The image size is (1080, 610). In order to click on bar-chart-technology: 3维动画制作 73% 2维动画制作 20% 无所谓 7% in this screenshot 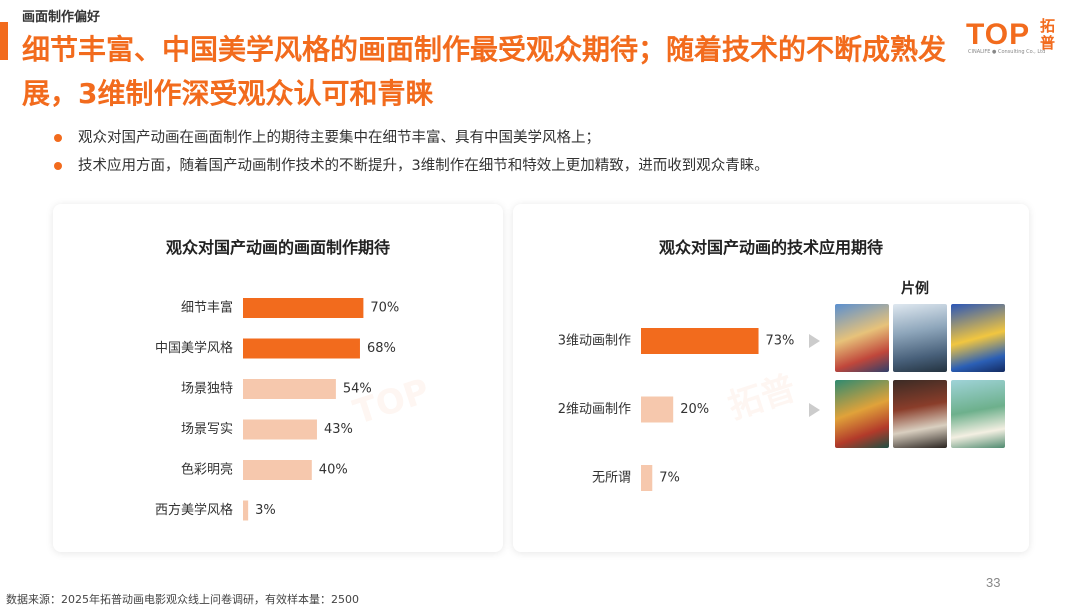, I will do `click(676, 409)`.